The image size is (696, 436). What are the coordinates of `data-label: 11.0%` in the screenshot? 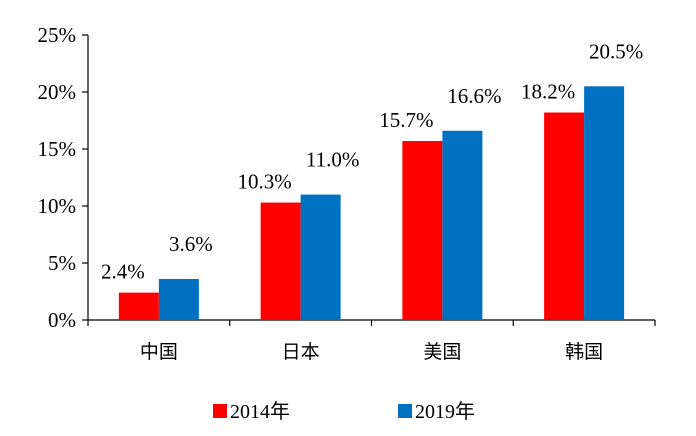 It's located at (332, 160).